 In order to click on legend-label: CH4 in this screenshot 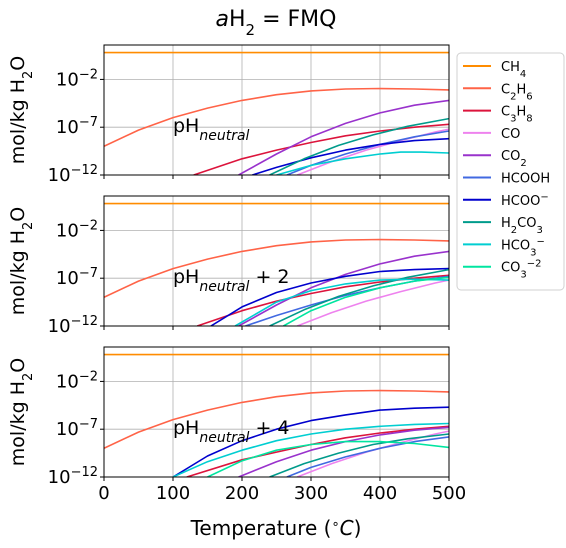, I will do `click(513, 70)`.